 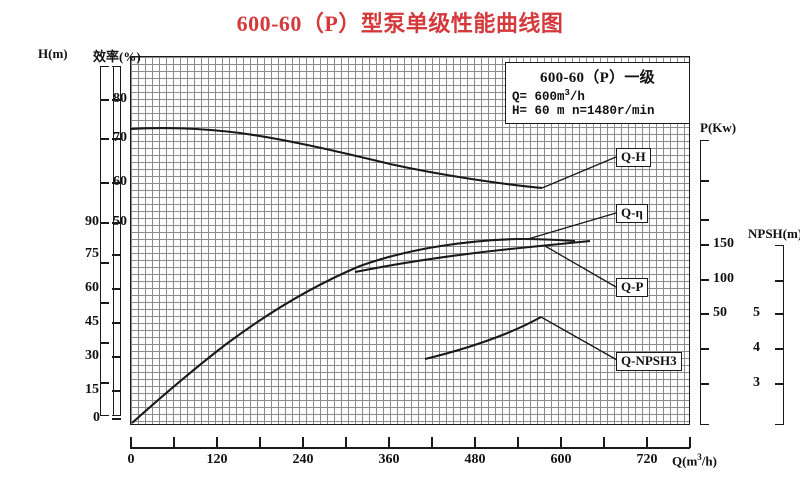 What do you see at coordinates (92, 321) in the screenshot?
I see `efficiency-axis-label: 45` at bounding box center [92, 321].